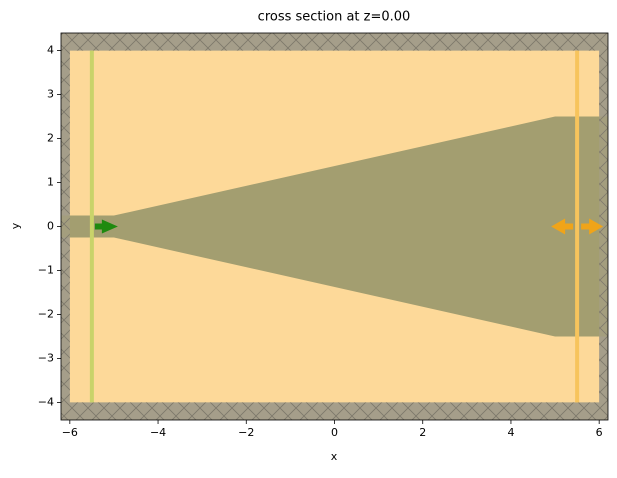  Describe the element at coordinates (50, 138) in the screenshot. I see `y-tick-label: 2` at that location.